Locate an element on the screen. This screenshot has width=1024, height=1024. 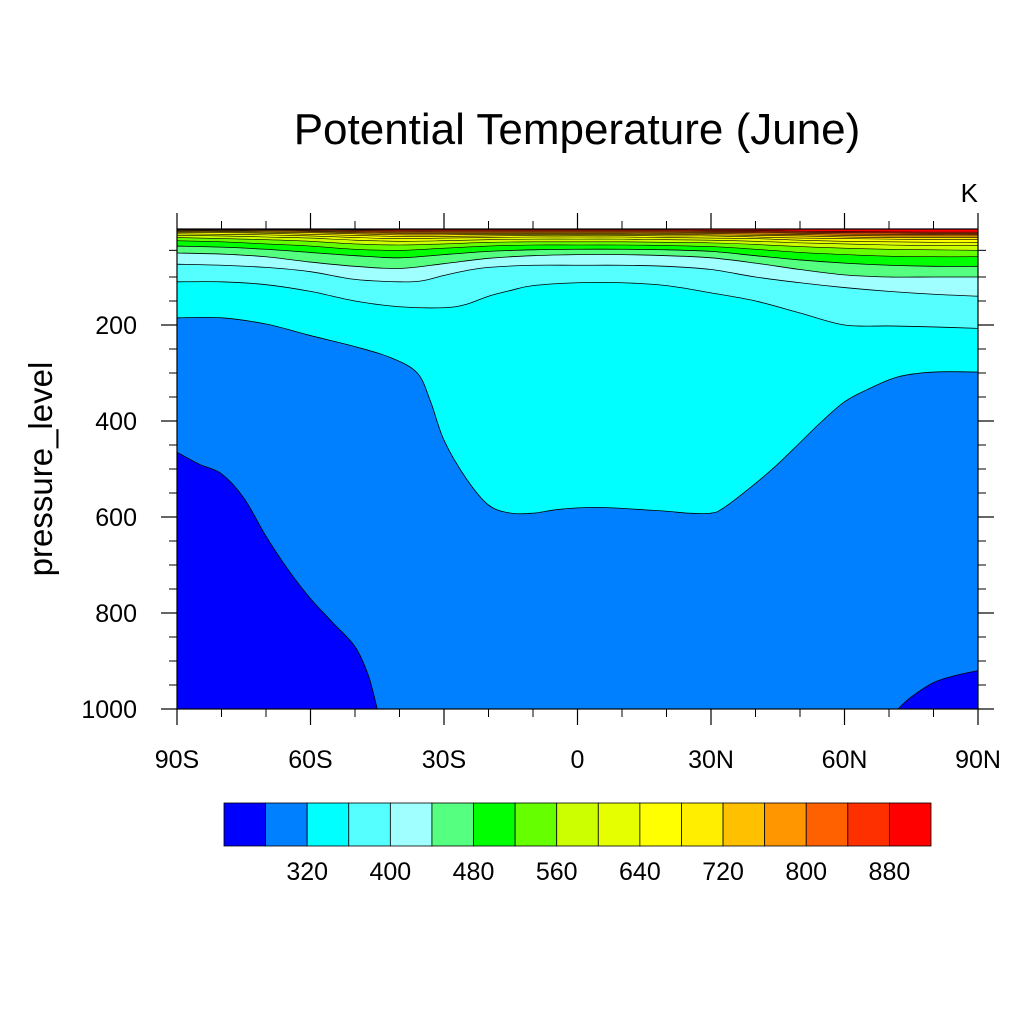
colorbar-label-320: 320 is located at coordinates (307, 872).